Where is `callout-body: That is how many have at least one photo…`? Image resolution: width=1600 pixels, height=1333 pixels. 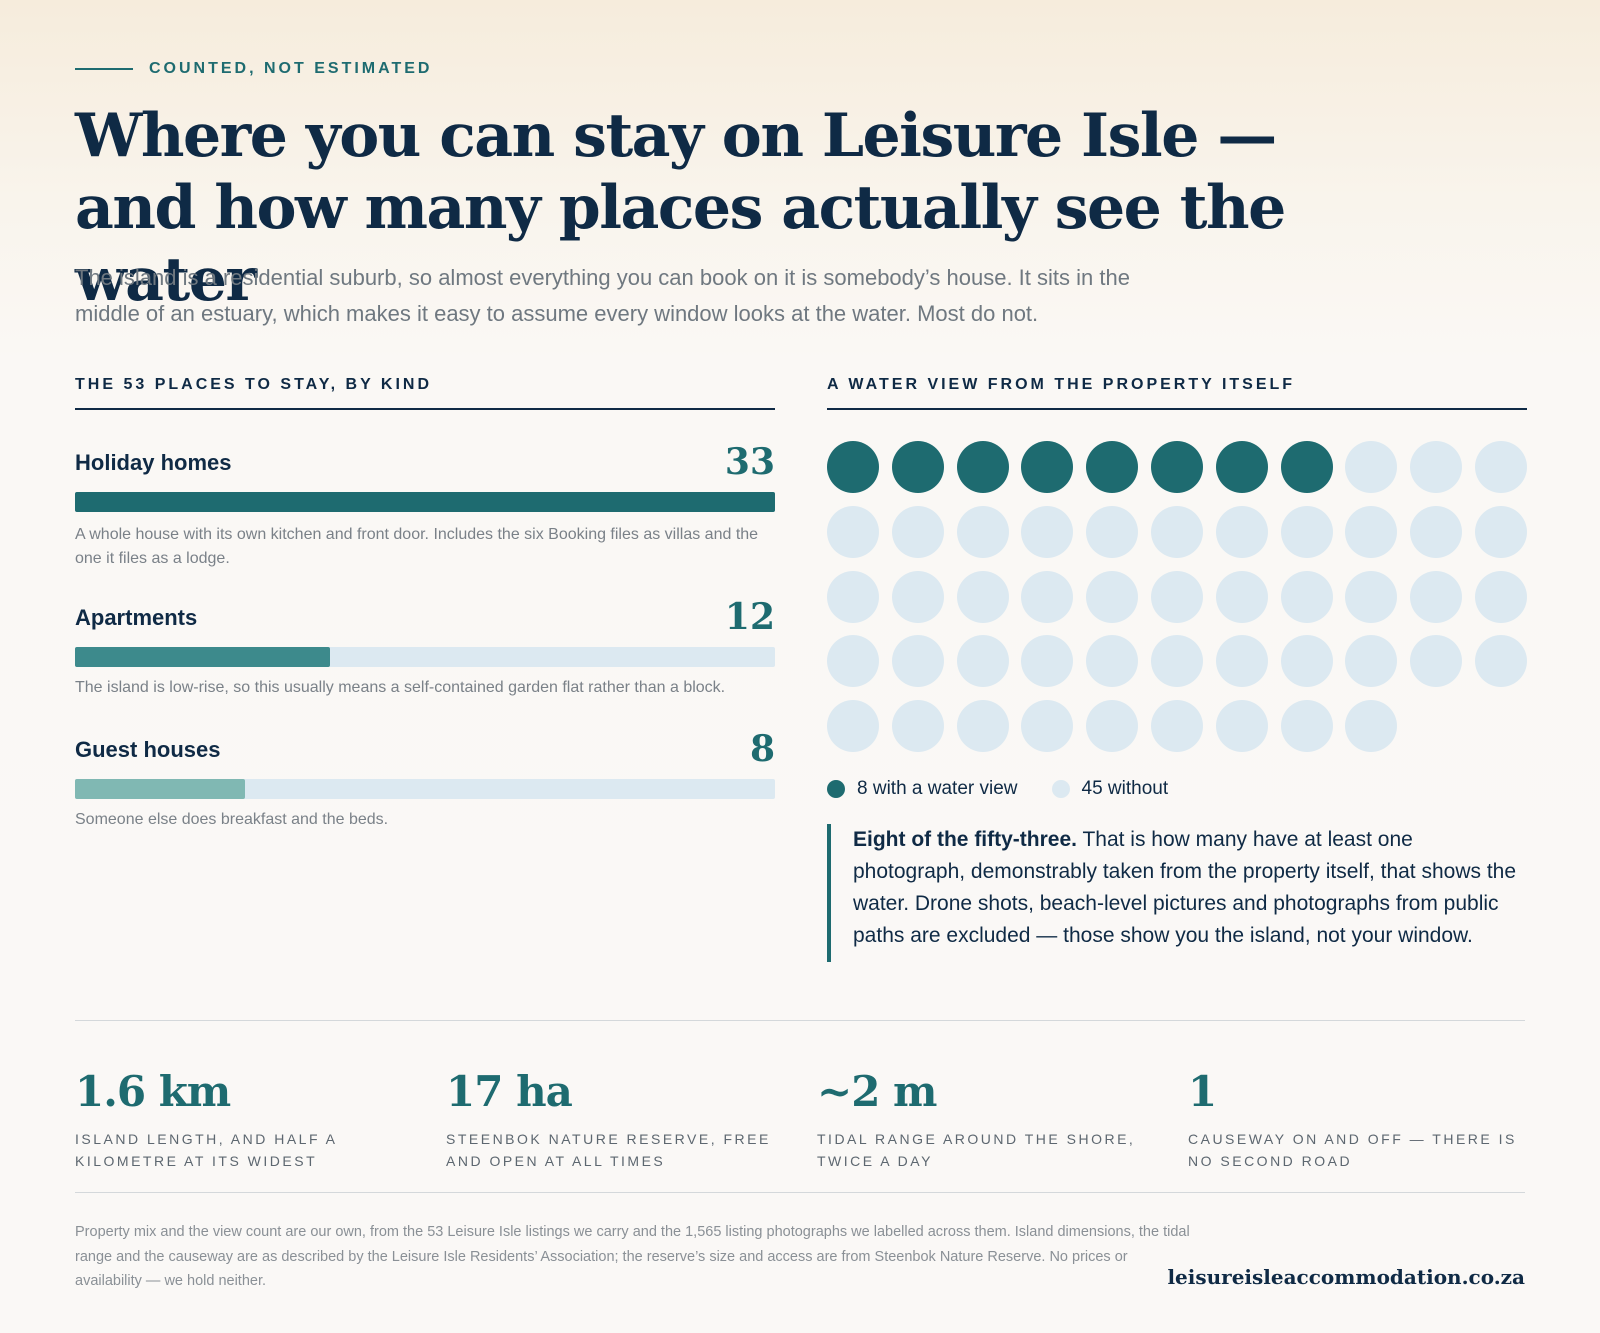 callout-body: That is how many have at least one photo… is located at coordinates (1185, 887).